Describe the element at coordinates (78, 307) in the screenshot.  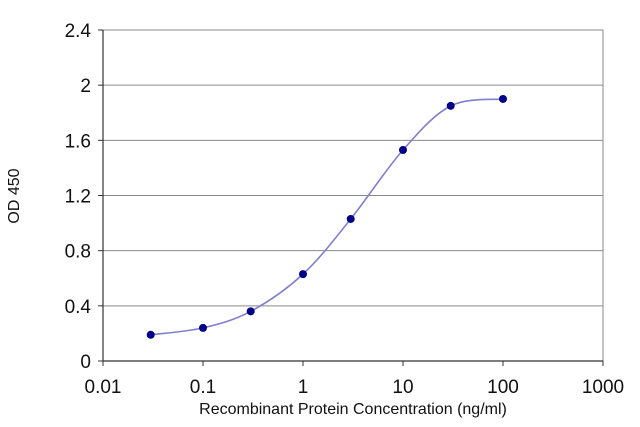
I see `y-tick-label: 0.4` at that location.